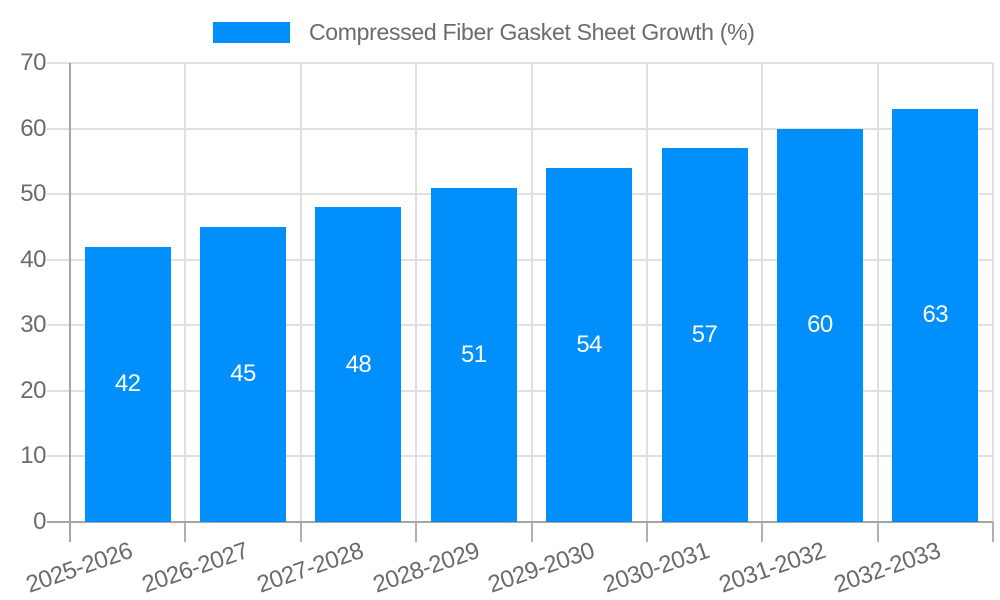  Describe the element at coordinates (426, 568) in the screenshot. I see `x-axis-category-label: 2028-2029` at that location.